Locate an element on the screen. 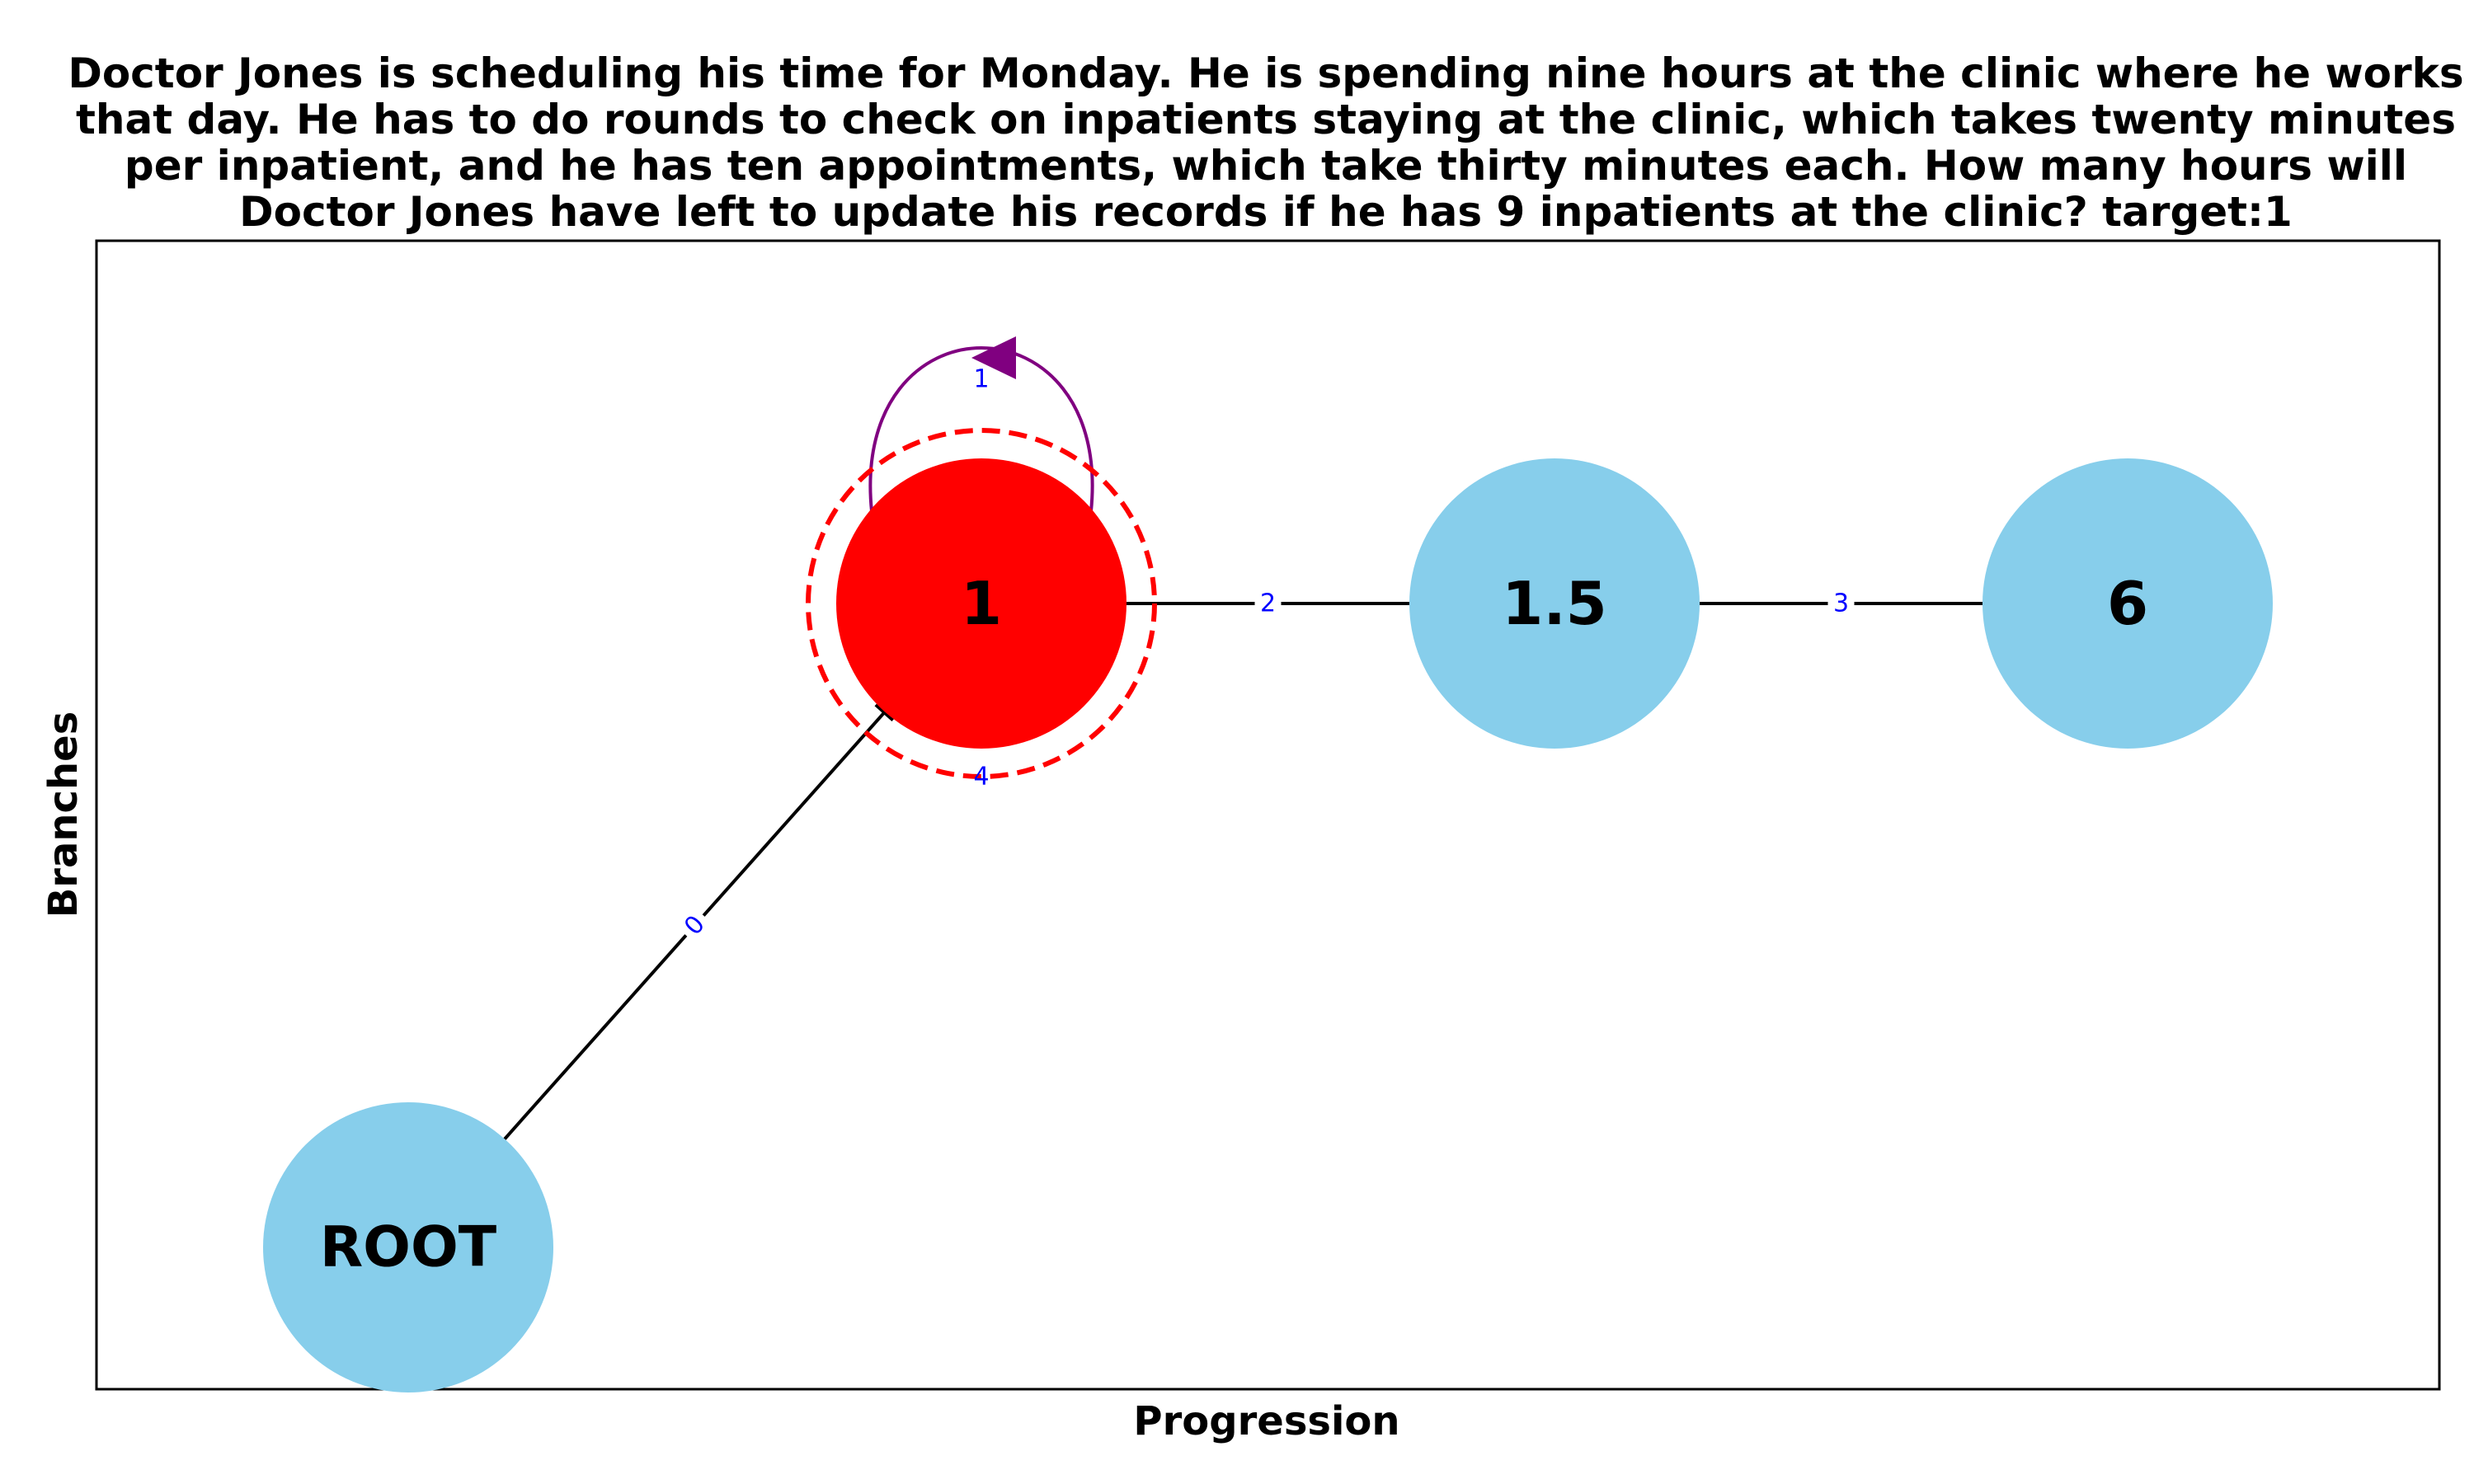  edge-label-4: 4 is located at coordinates (981, 777).